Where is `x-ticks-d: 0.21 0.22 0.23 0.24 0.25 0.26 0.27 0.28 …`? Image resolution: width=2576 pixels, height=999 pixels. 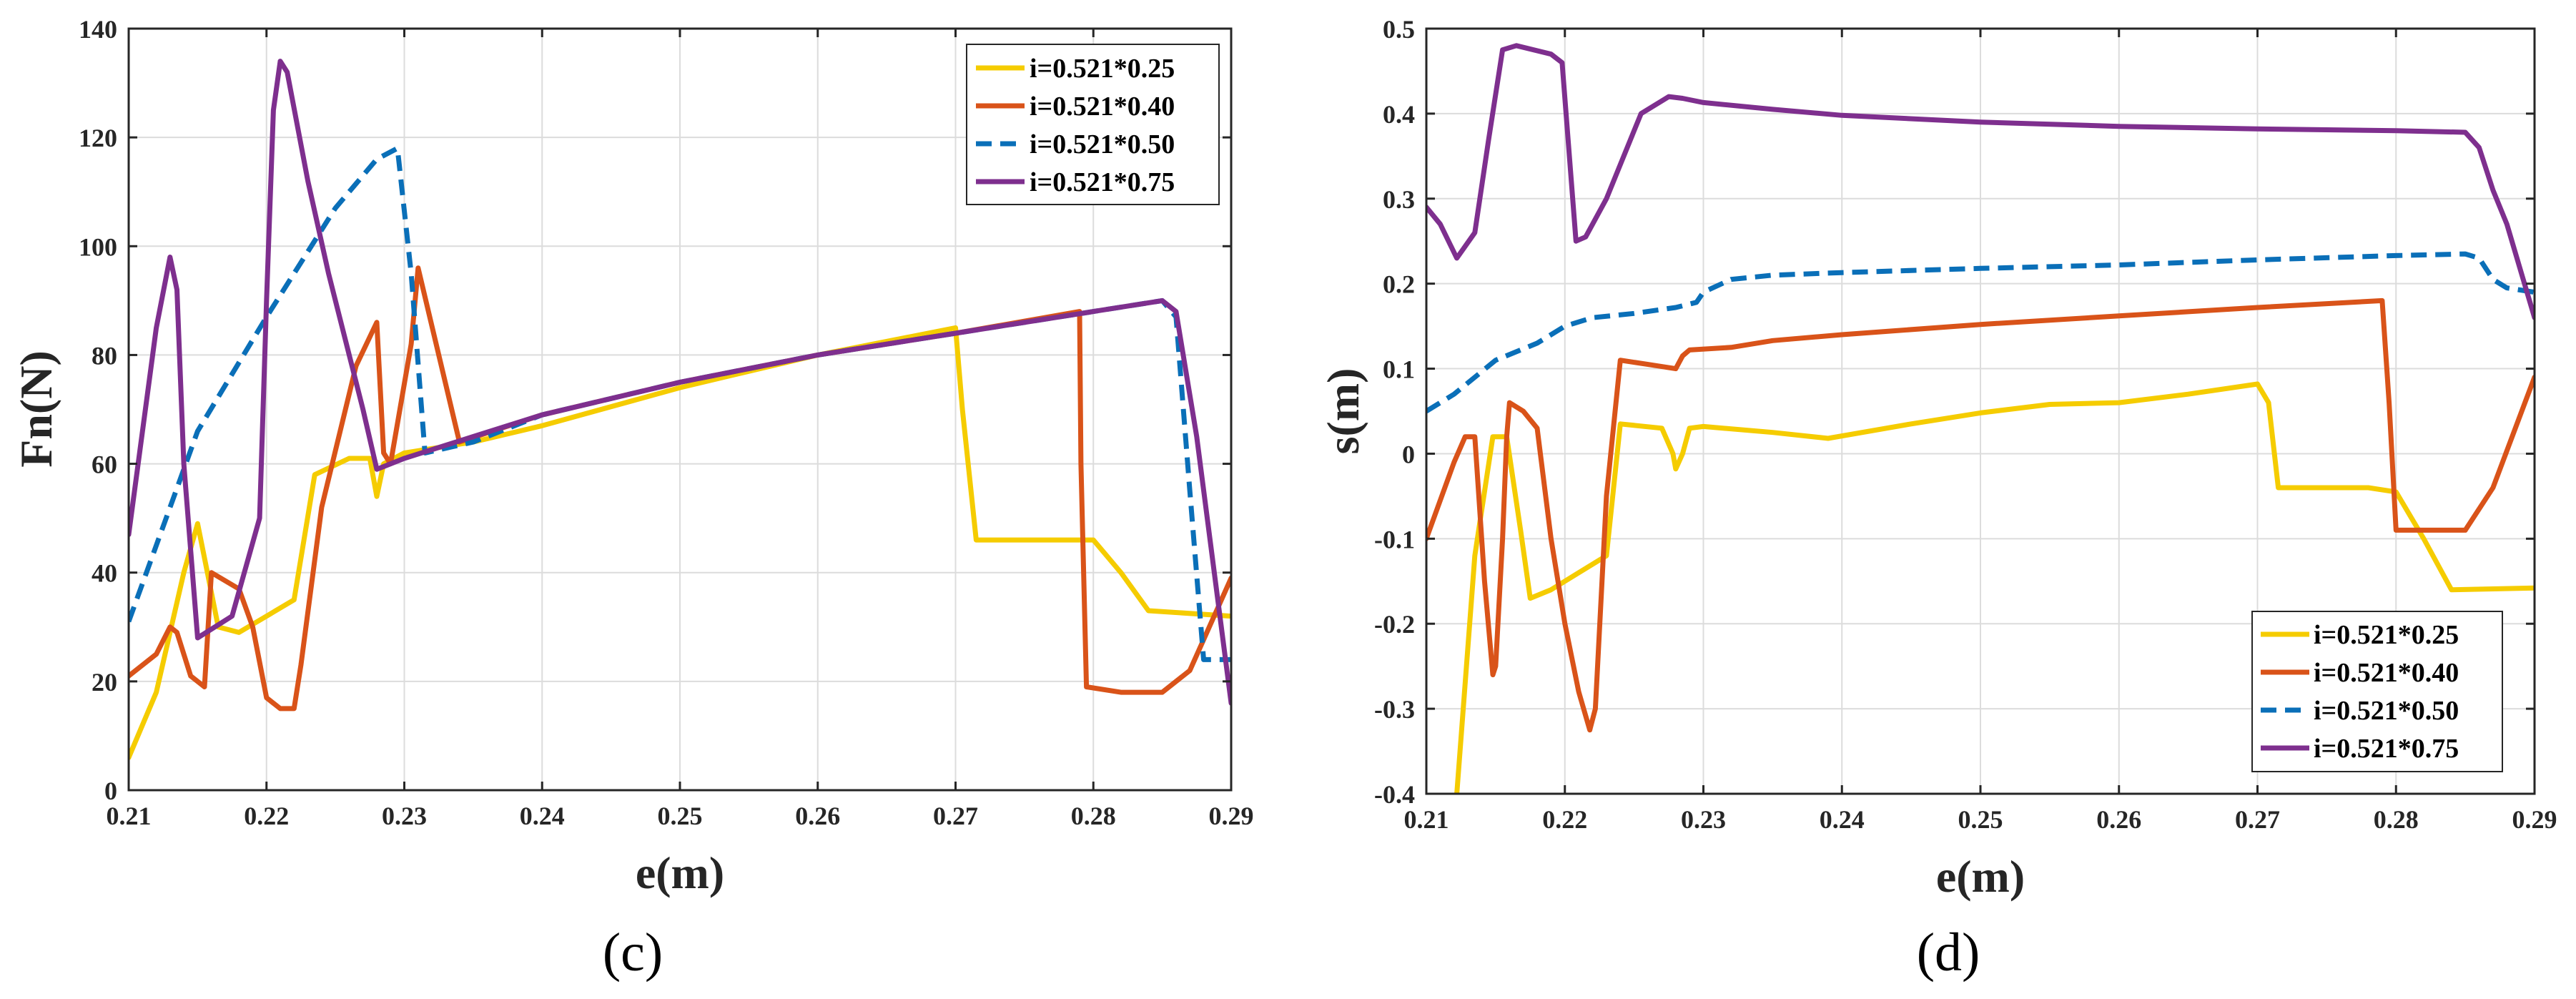
x-ticks-d: 0.21 0.22 0.23 0.24 0.25 0.26 0.27 0.28 … is located at coordinates (1980, 819).